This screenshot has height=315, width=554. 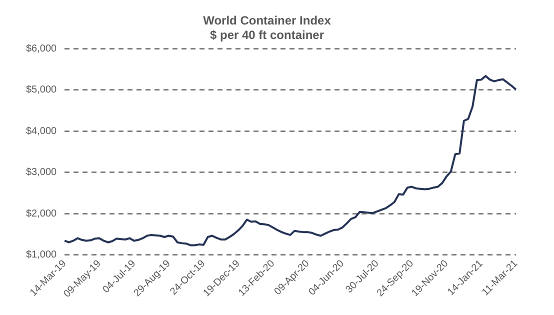 What do you see at coordinates (42, 90) in the screenshot?
I see `y-tick-label: $5,000` at bounding box center [42, 90].